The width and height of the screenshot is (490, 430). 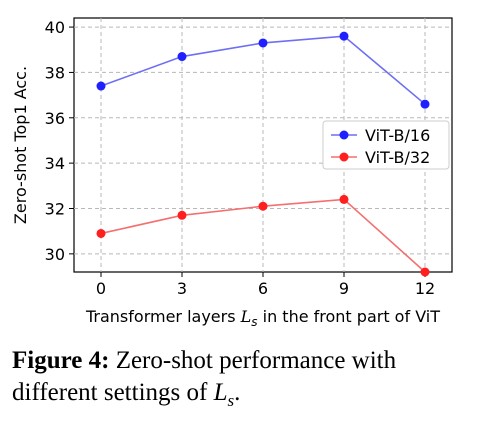 I want to click on caption-label: Figure 4:, so click(x=61, y=360).